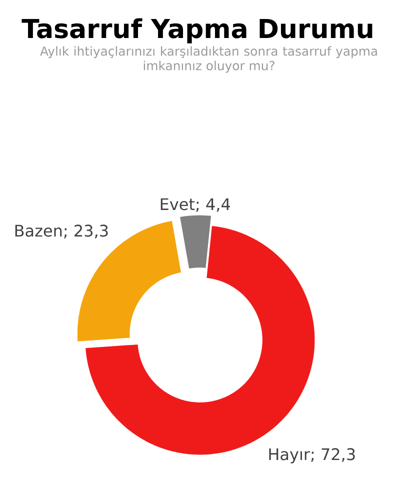 This screenshot has width=400, height=483. I want to click on data-label: ; 4,4, so click(213, 205).